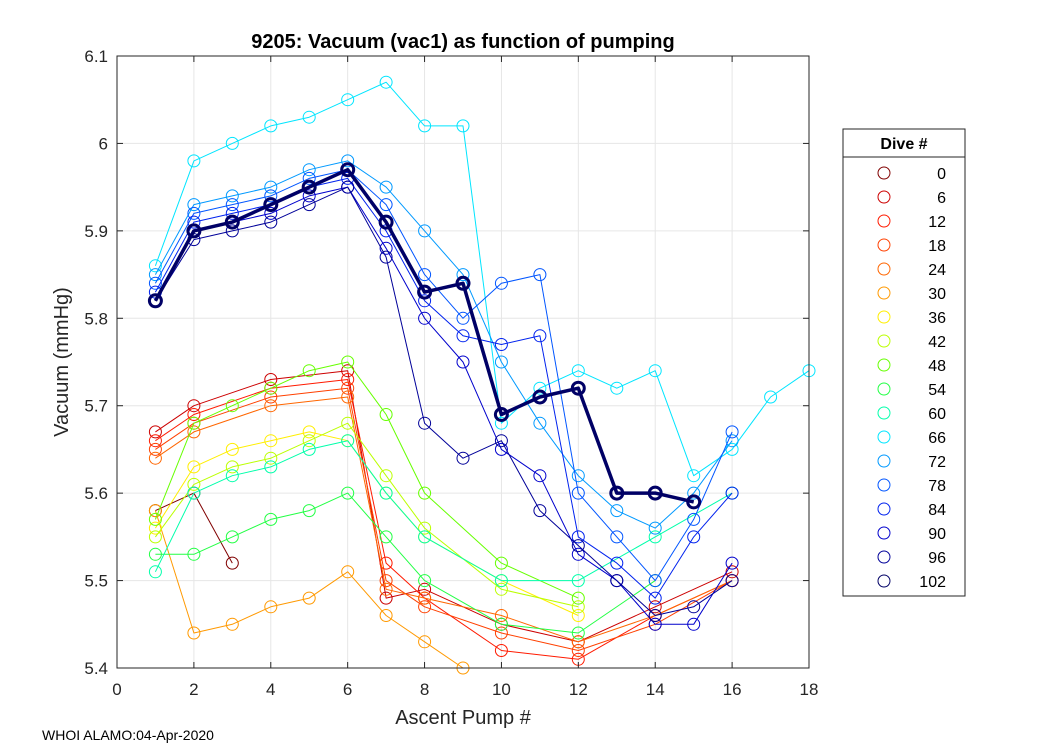  What do you see at coordinates (128, 735) in the screenshot?
I see `footer-stamp: WHOI ALAMO:04-Apr-2020` at bounding box center [128, 735].